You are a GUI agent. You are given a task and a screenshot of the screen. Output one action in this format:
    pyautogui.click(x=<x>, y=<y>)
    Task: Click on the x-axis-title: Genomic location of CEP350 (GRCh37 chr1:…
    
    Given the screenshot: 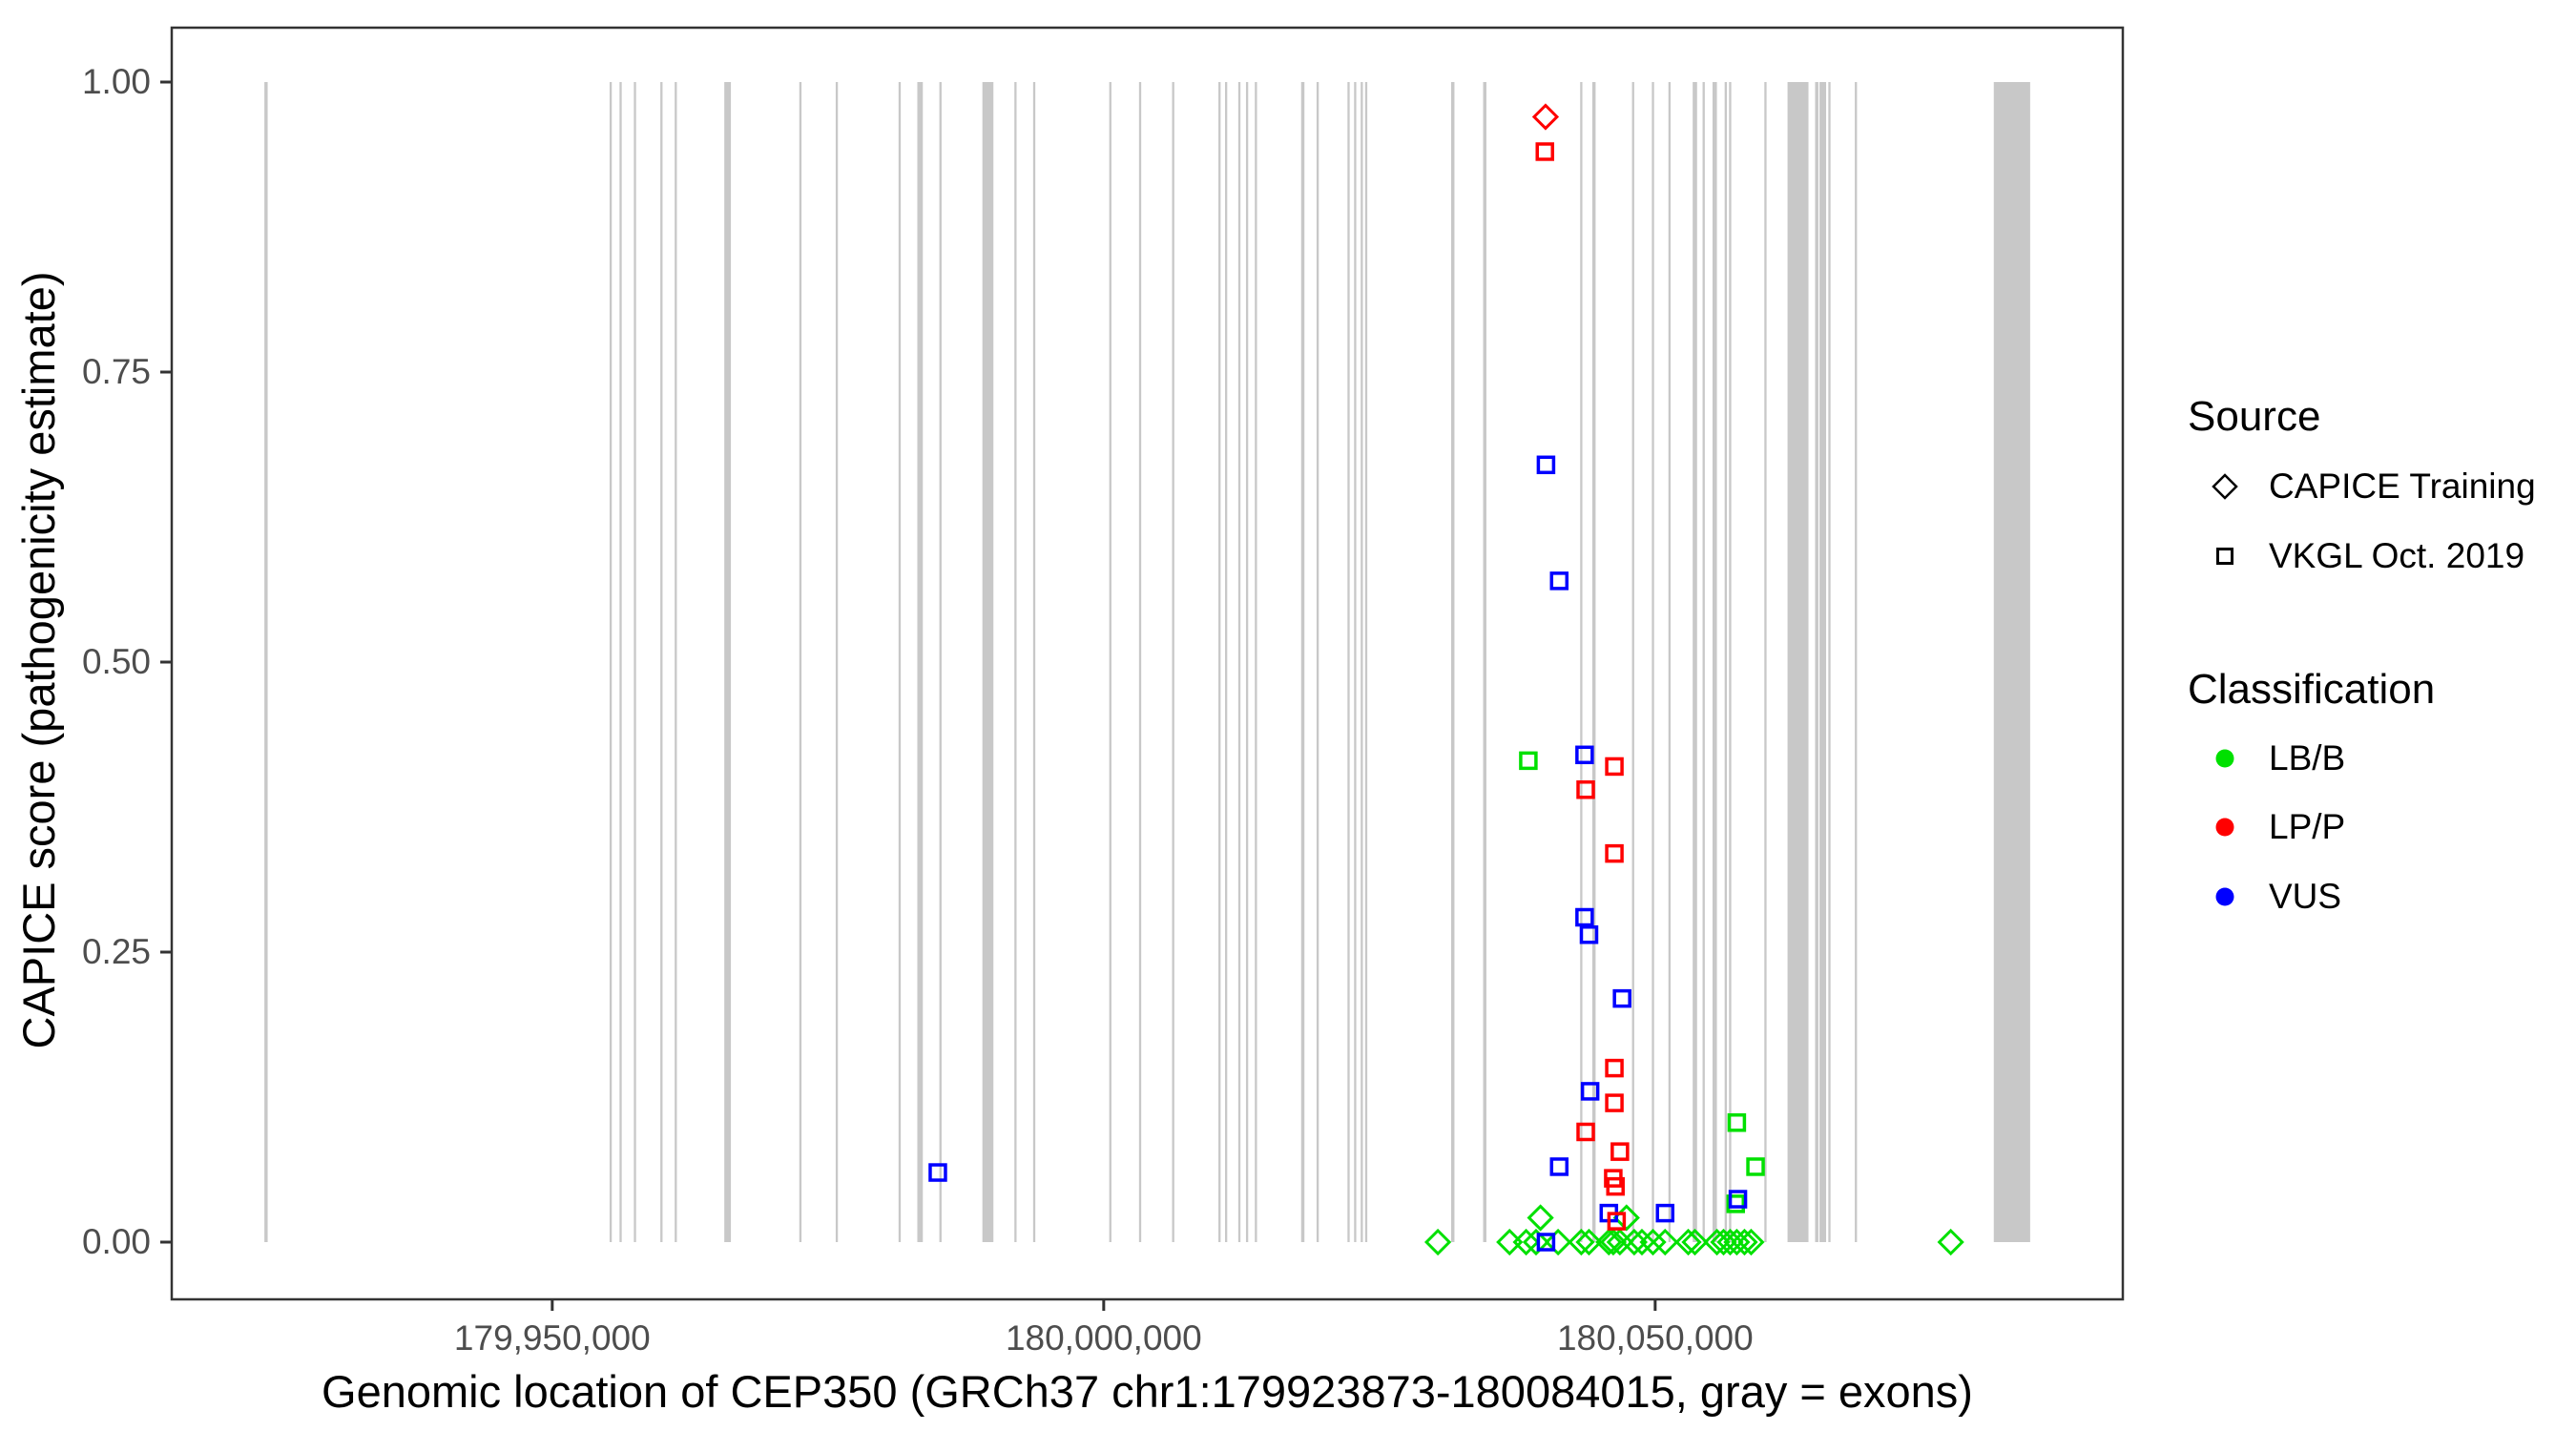 What is the action you would take?
    pyautogui.click(x=1147, y=1391)
    